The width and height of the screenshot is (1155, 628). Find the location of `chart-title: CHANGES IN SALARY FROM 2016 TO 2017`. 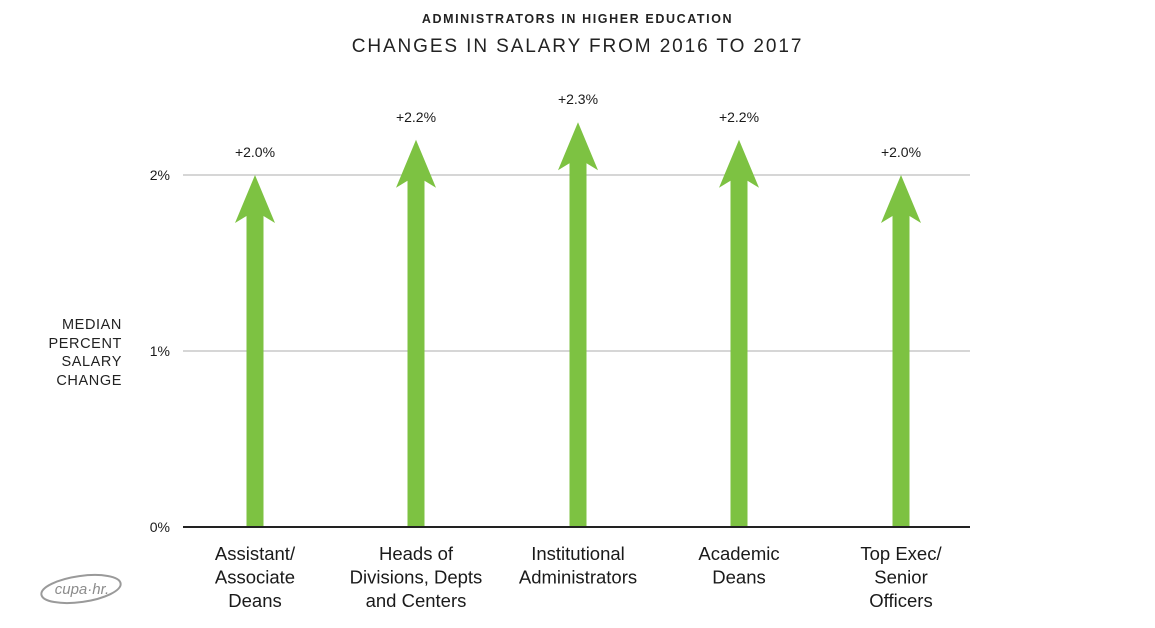

chart-title: CHANGES IN SALARY FROM 2016 TO 2017 is located at coordinates (577, 46).